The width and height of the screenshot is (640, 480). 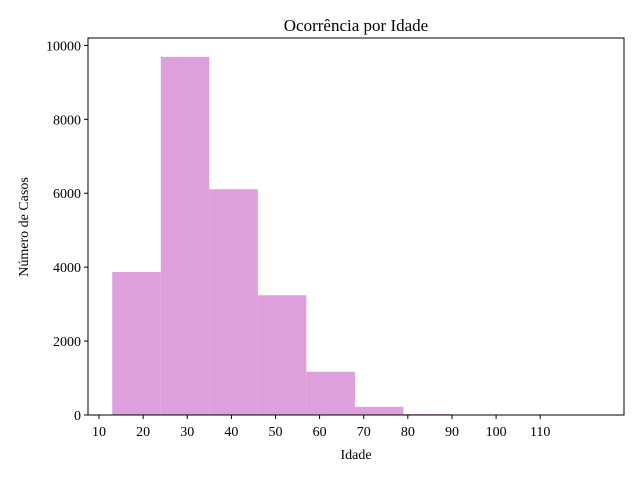 What do you see at coordinates (67, 120) in the screenshot?
I see `y-tick-label: 8000` at bounding box center [67, 120].